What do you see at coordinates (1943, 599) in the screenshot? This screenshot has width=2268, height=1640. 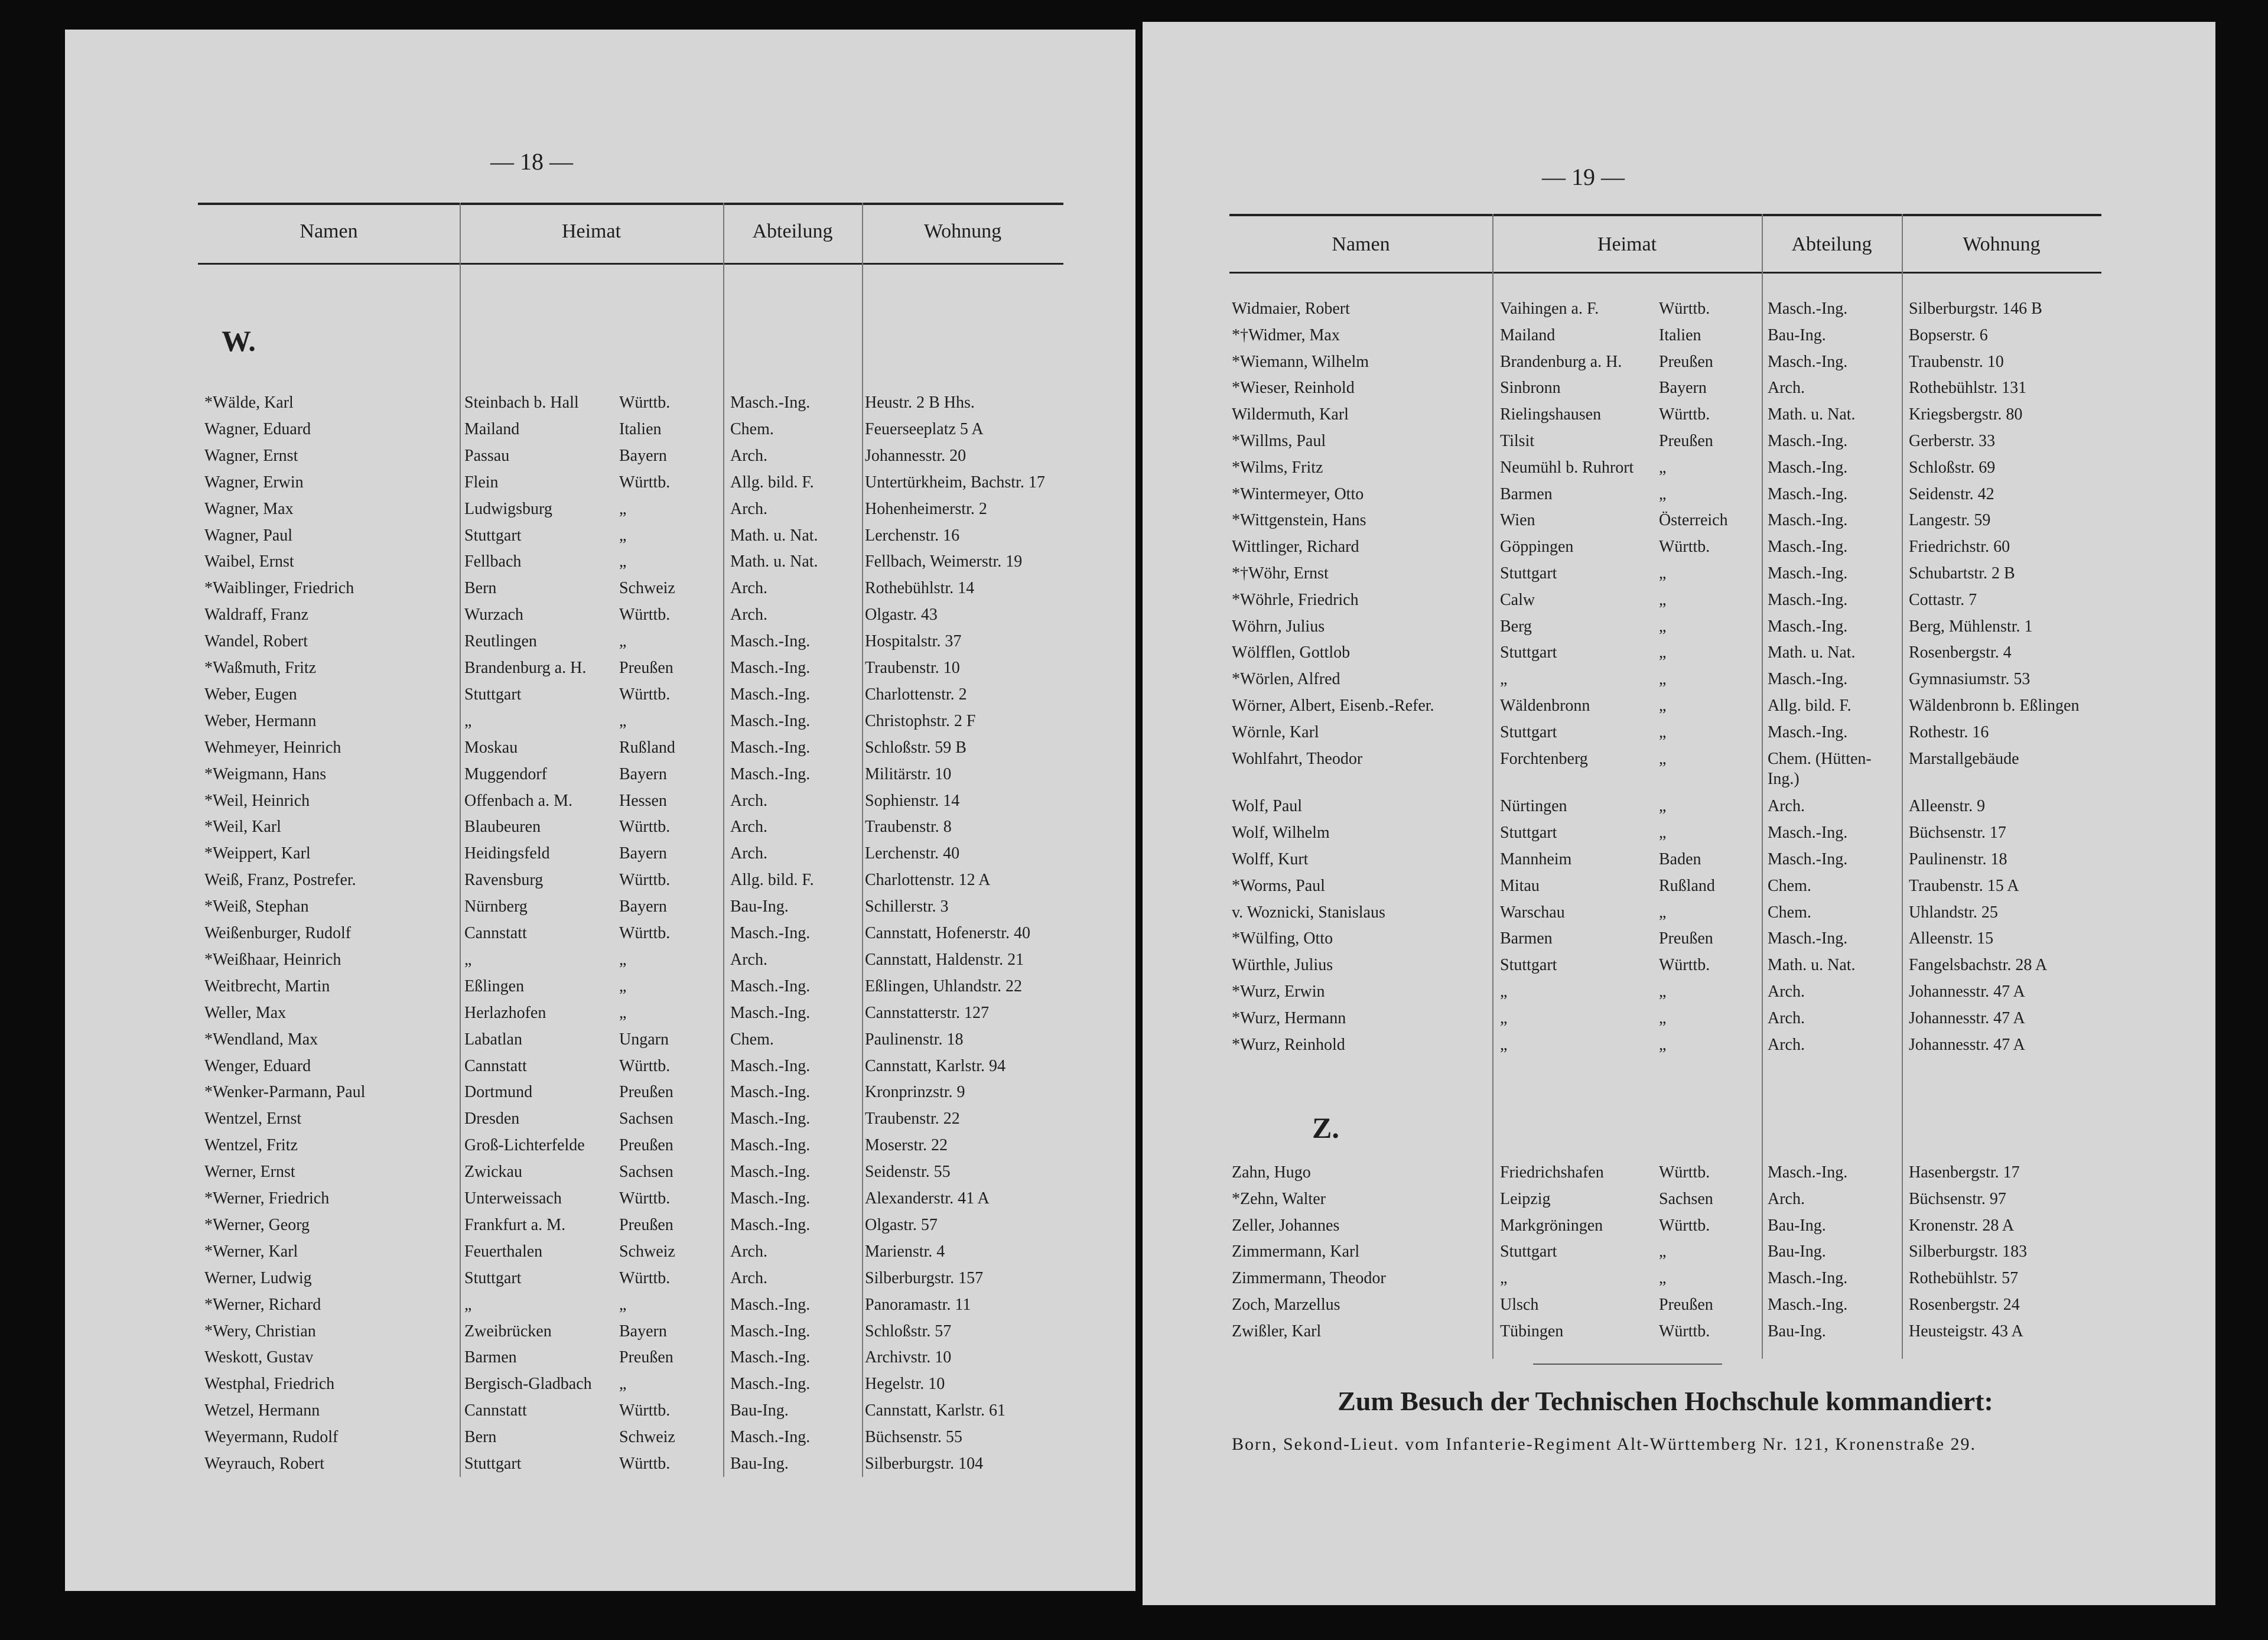 I see `address: Cottastr. 7` at bounding box center [1943, 599].